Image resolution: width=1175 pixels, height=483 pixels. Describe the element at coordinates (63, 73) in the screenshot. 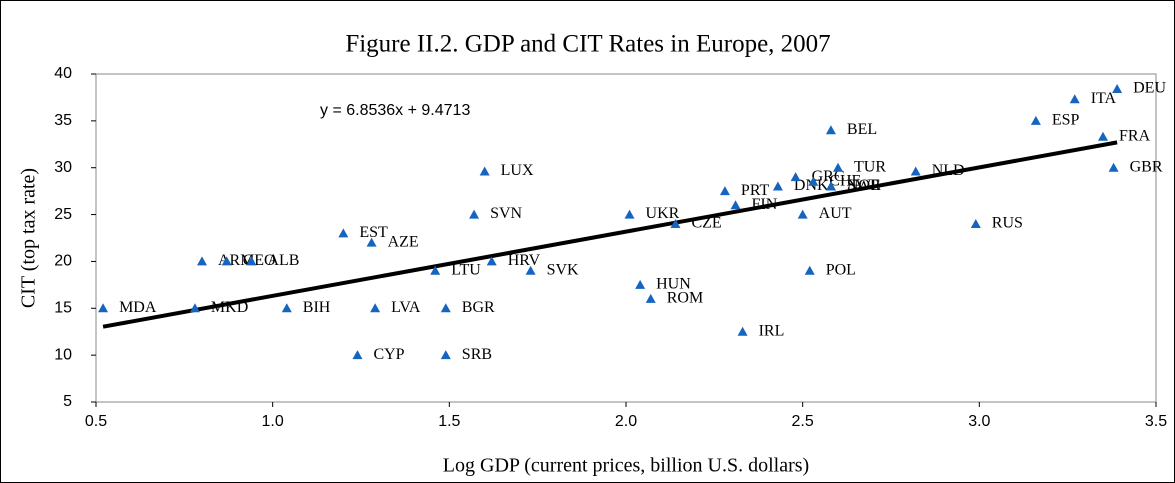

I see `y-tick-label: 40` at that location.